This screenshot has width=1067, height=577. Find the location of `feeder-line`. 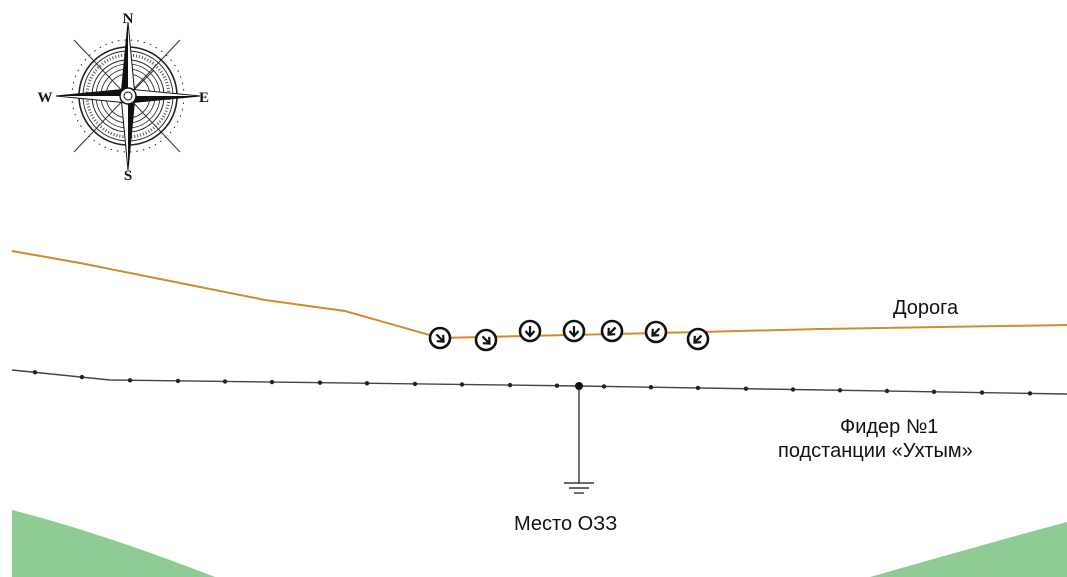

feeder-line is located at coordinates (539, 382).